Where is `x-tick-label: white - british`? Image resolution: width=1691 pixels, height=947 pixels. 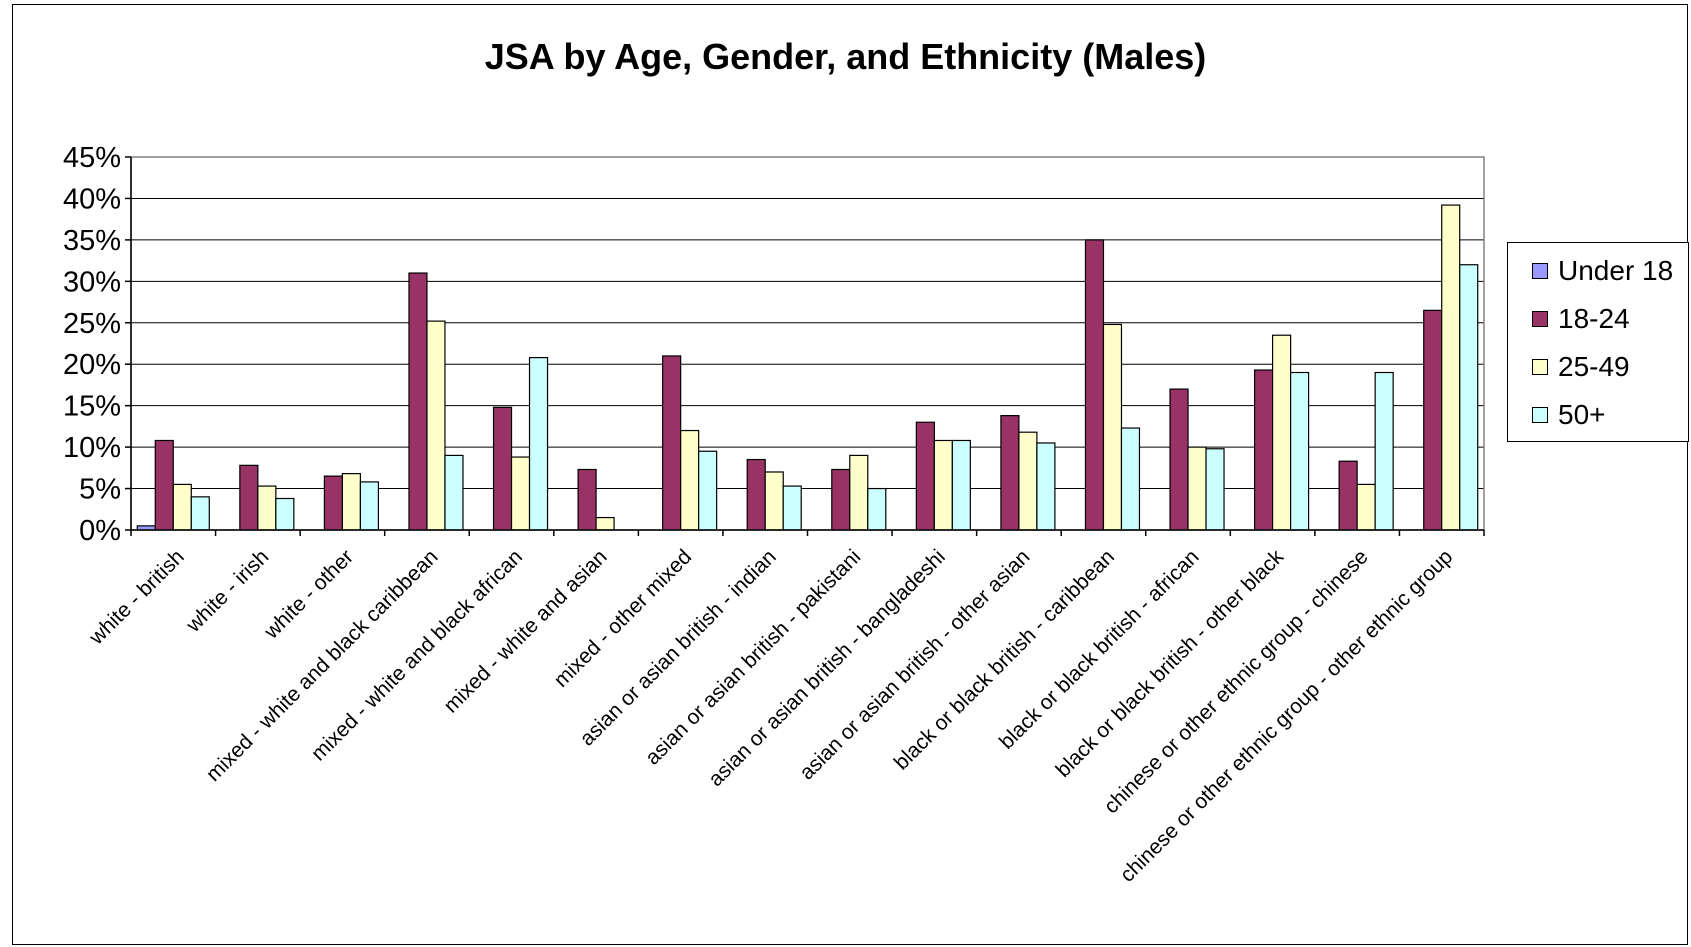 x-tick-label: white - british is located at coordinates (136, 597).